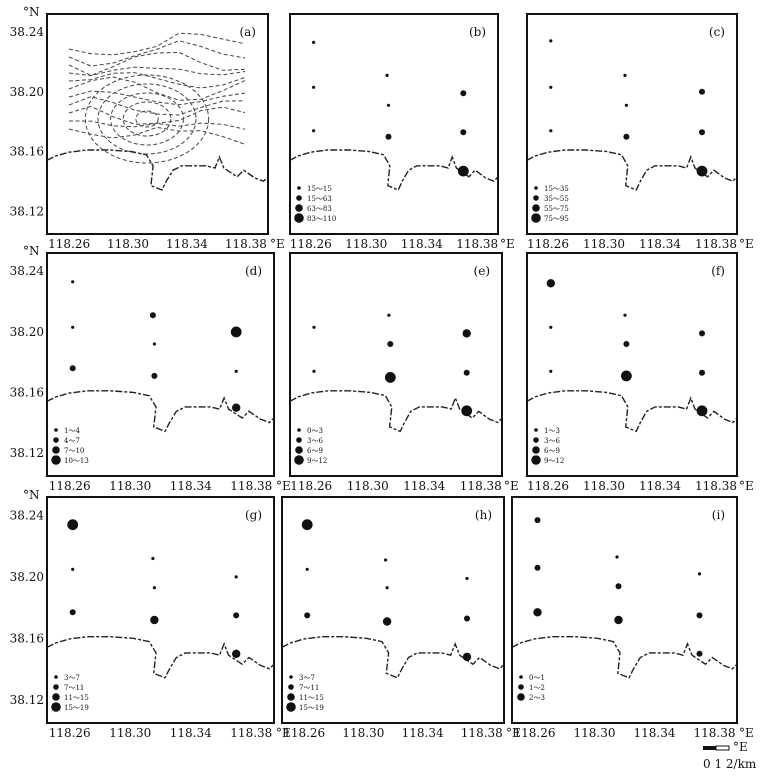 The height and width of the screenshot is (777, 764). Describe the element at coordinates (722, 748) in the screenshot. I see `scale-bar-white-segment` at that location.